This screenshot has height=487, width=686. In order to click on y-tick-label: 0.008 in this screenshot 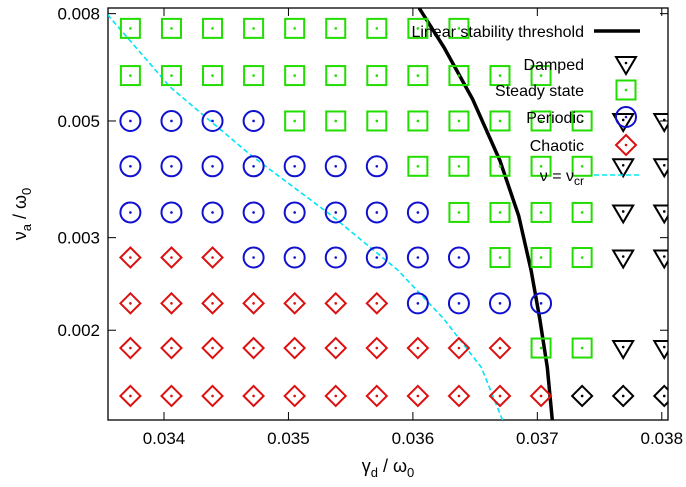, I will do `click(78, 14)`.